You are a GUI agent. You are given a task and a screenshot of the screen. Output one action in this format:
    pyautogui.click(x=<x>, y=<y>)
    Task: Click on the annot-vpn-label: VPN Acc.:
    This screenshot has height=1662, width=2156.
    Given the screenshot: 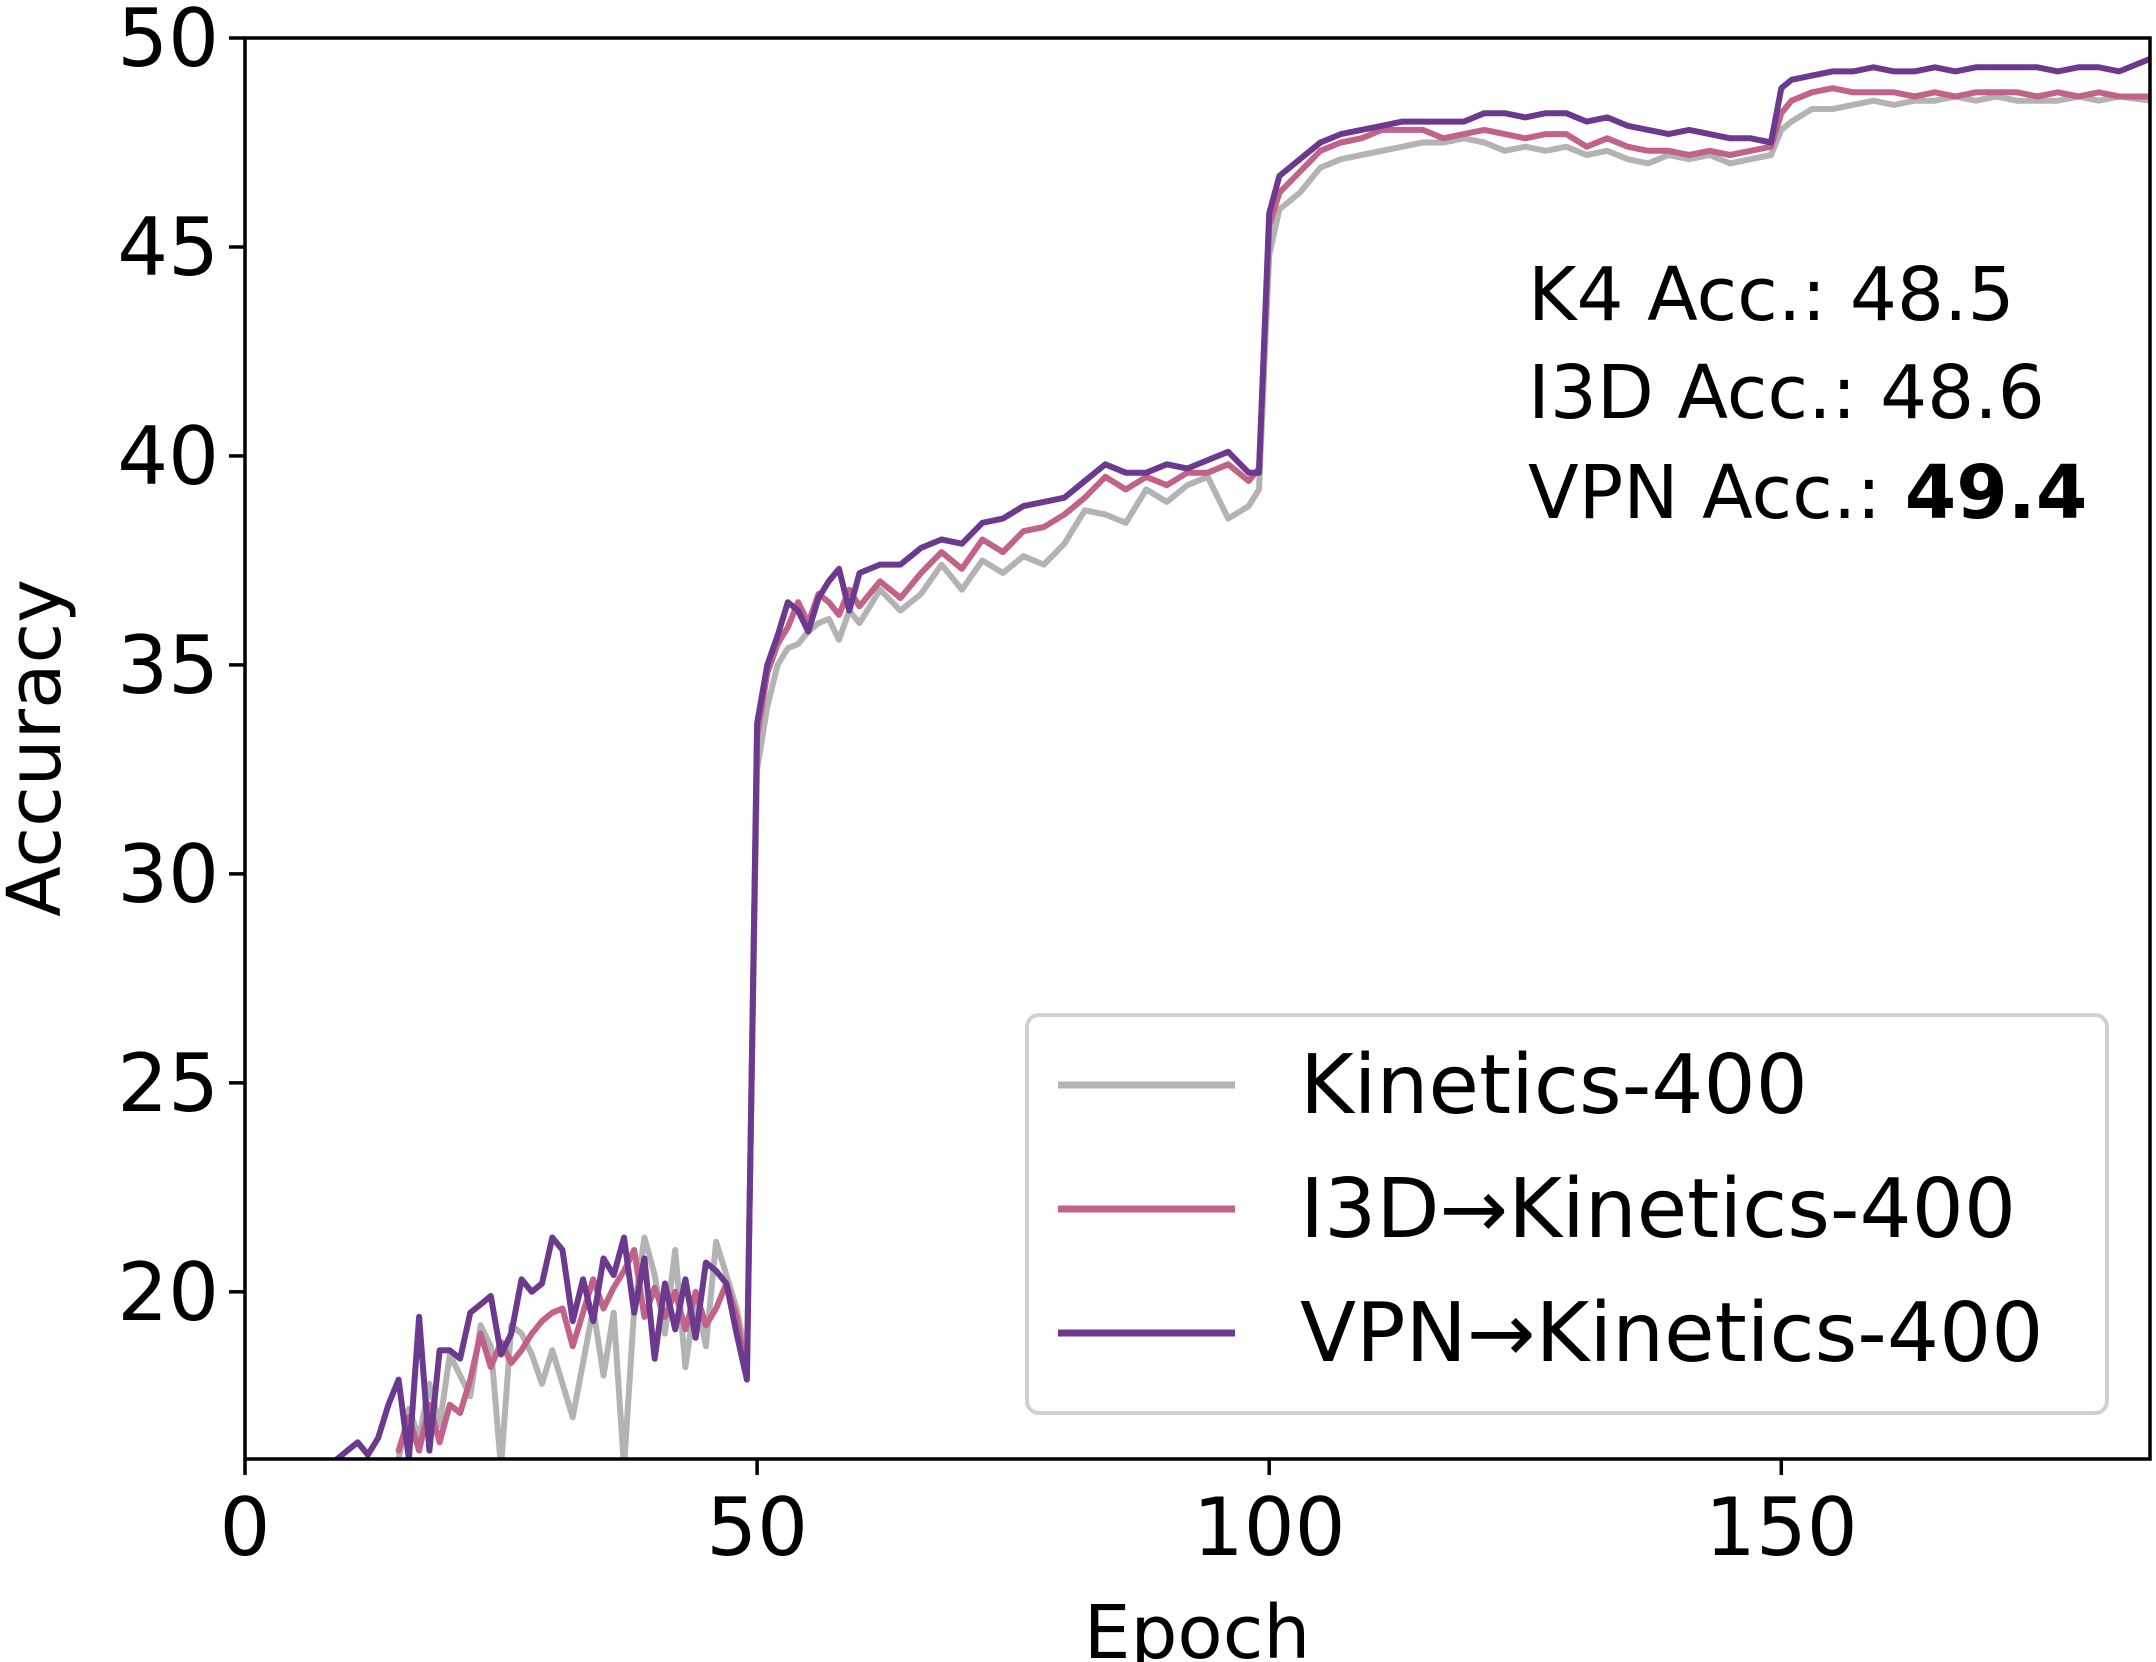 What is the action you would take?
    pyautogui.click(x=1716, y=493)
    